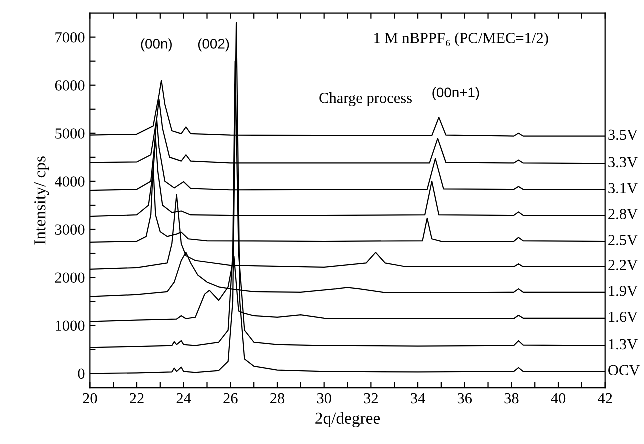  What do you see at coordinates (184, 398) in the screenshot?
I see `x-tick-label: 24` at bounding box center [184, 398].